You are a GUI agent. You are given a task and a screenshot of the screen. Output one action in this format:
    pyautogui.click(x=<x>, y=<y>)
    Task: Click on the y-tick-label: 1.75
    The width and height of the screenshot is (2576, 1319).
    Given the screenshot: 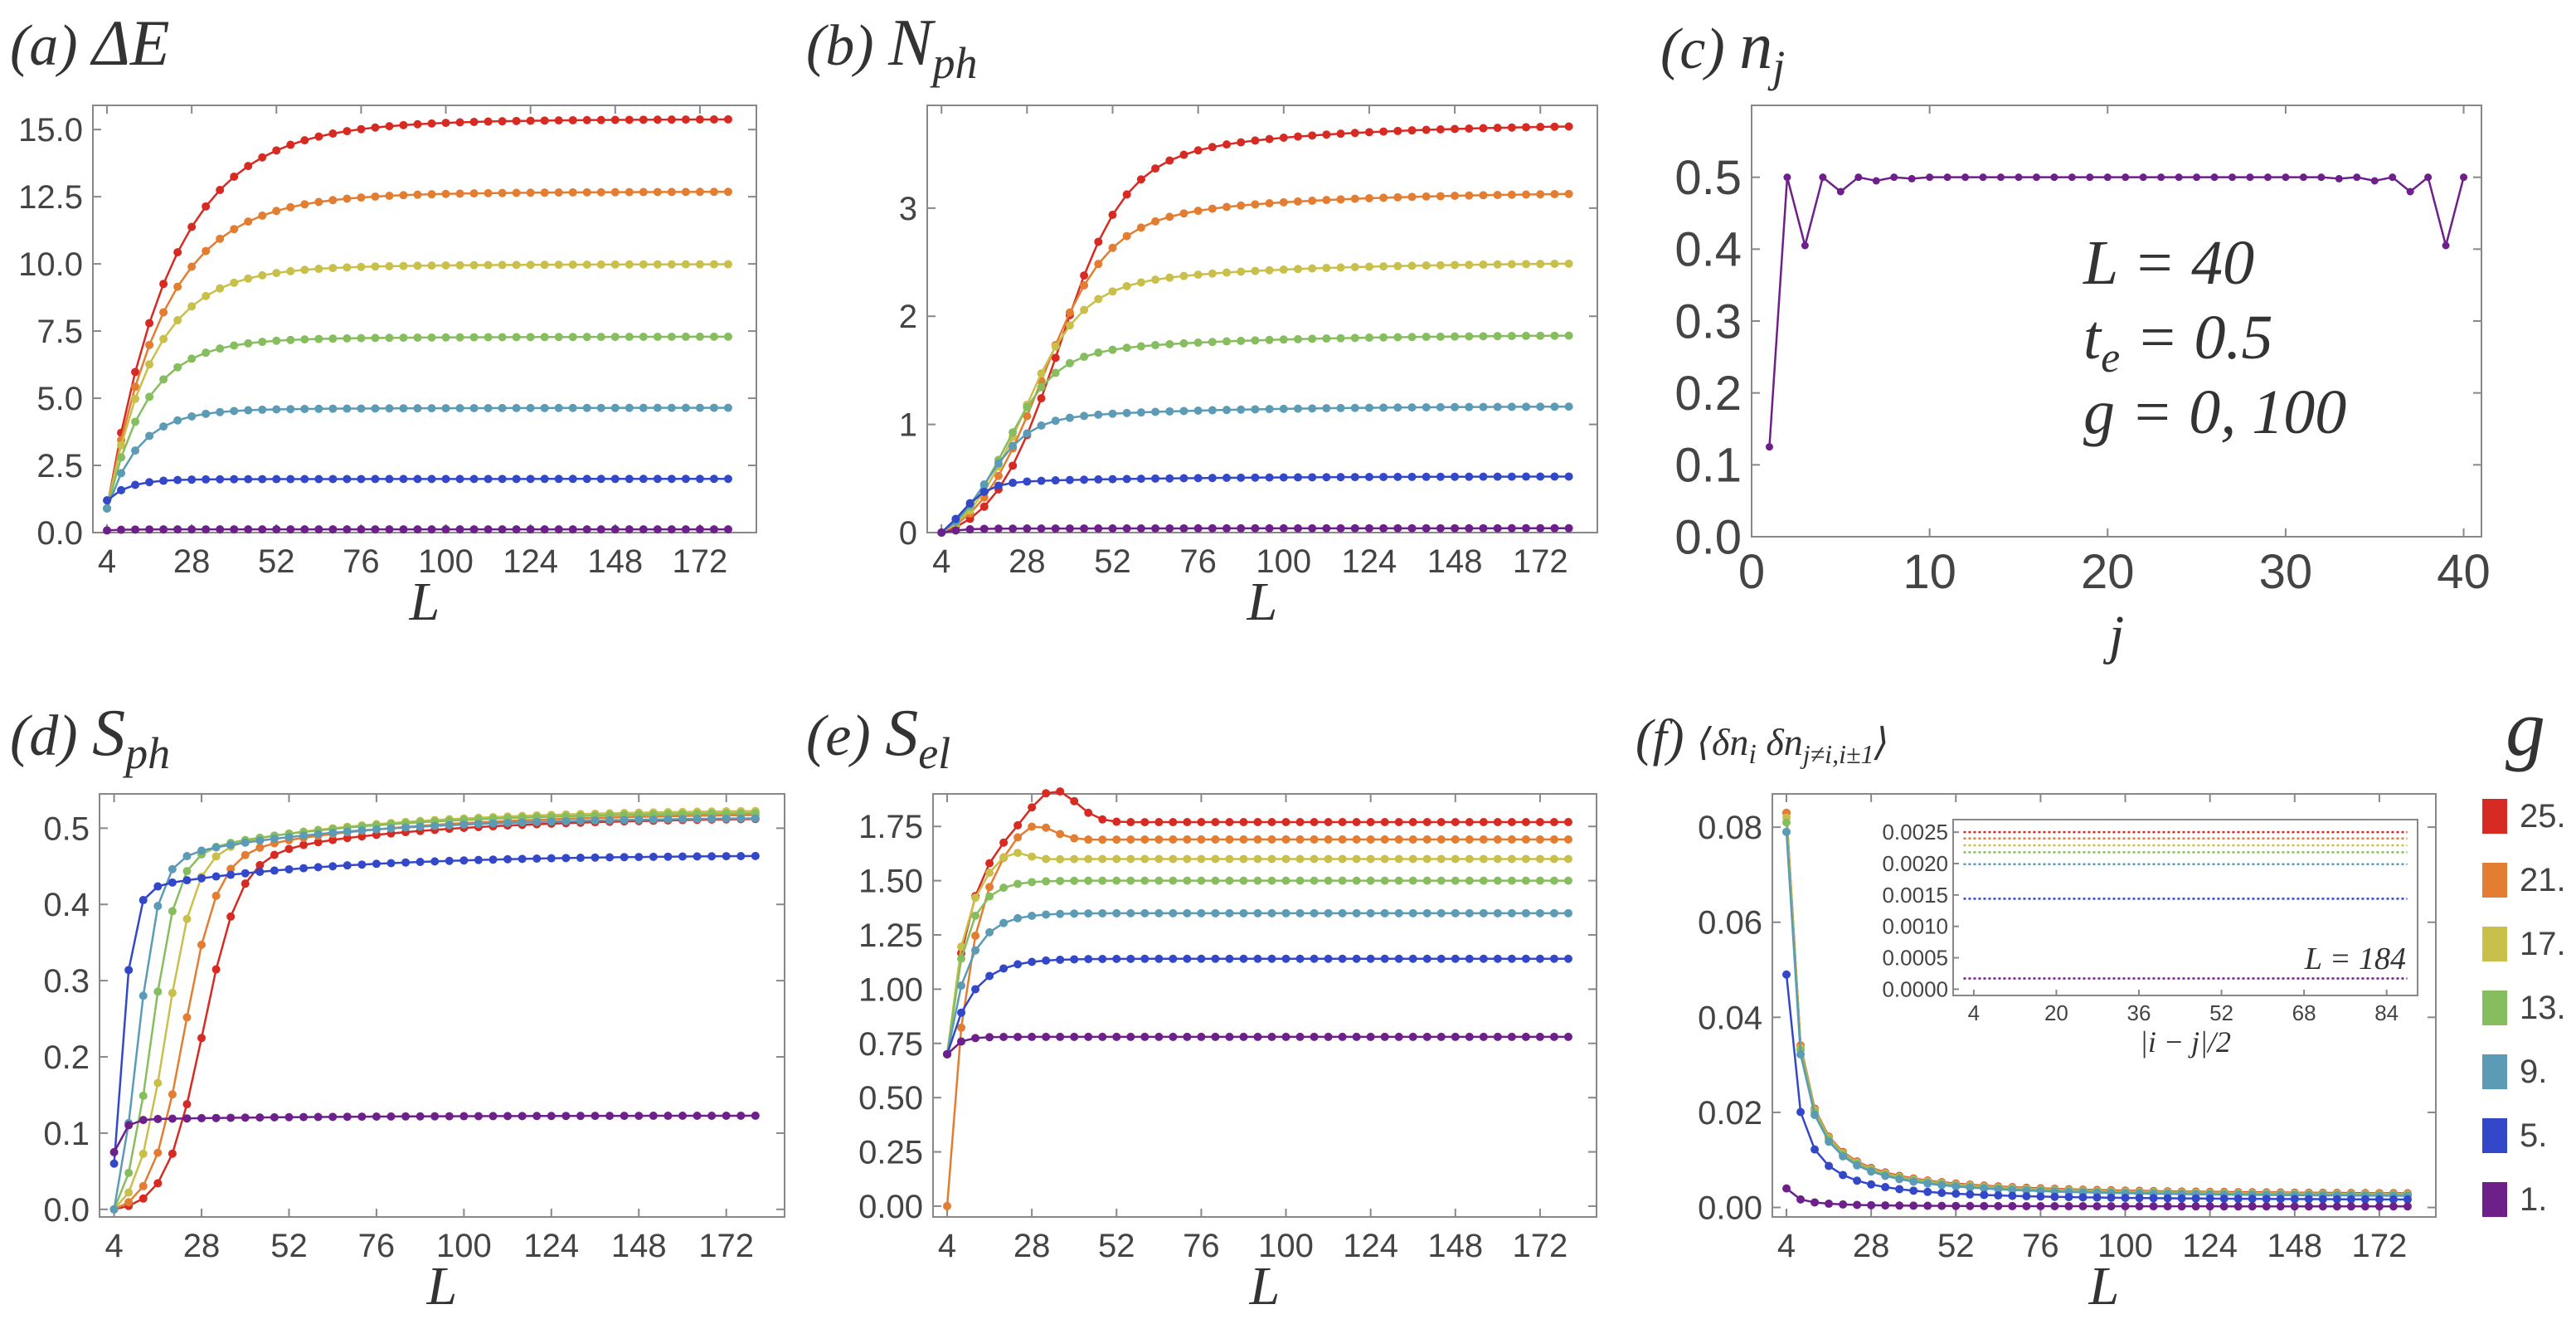 What is the action you would take?
    pyautogui.click(x=891, y=827)
    